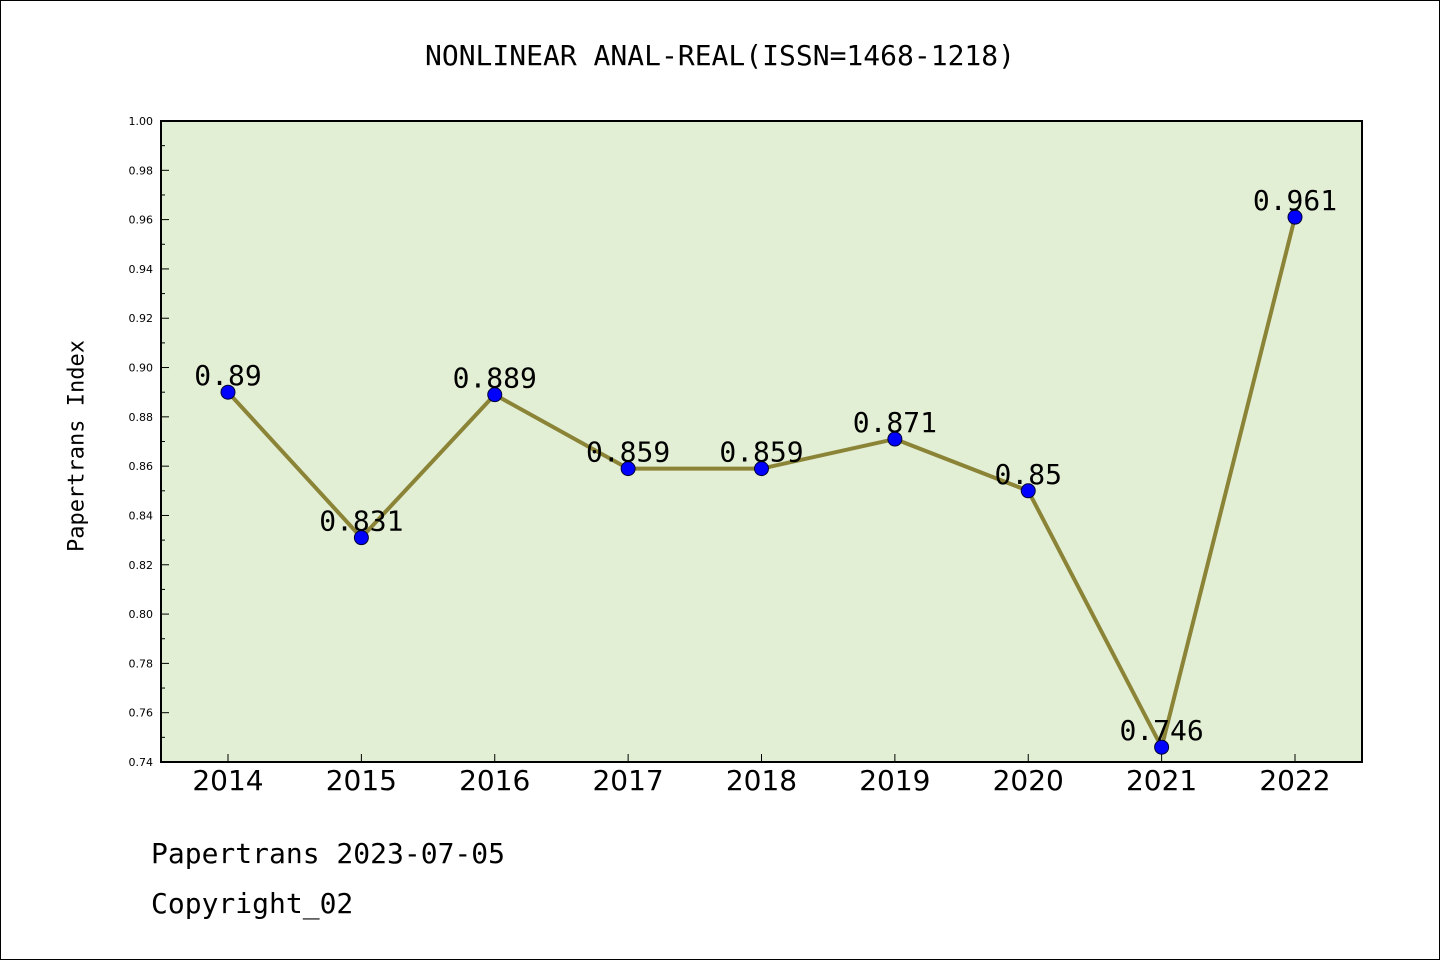 This screenshot has height=960, width=1440. What do you see at coordinates (141, 466) in the screenshot?
I see `y-tick-label: 0.86` at bounding box center [141, 466].